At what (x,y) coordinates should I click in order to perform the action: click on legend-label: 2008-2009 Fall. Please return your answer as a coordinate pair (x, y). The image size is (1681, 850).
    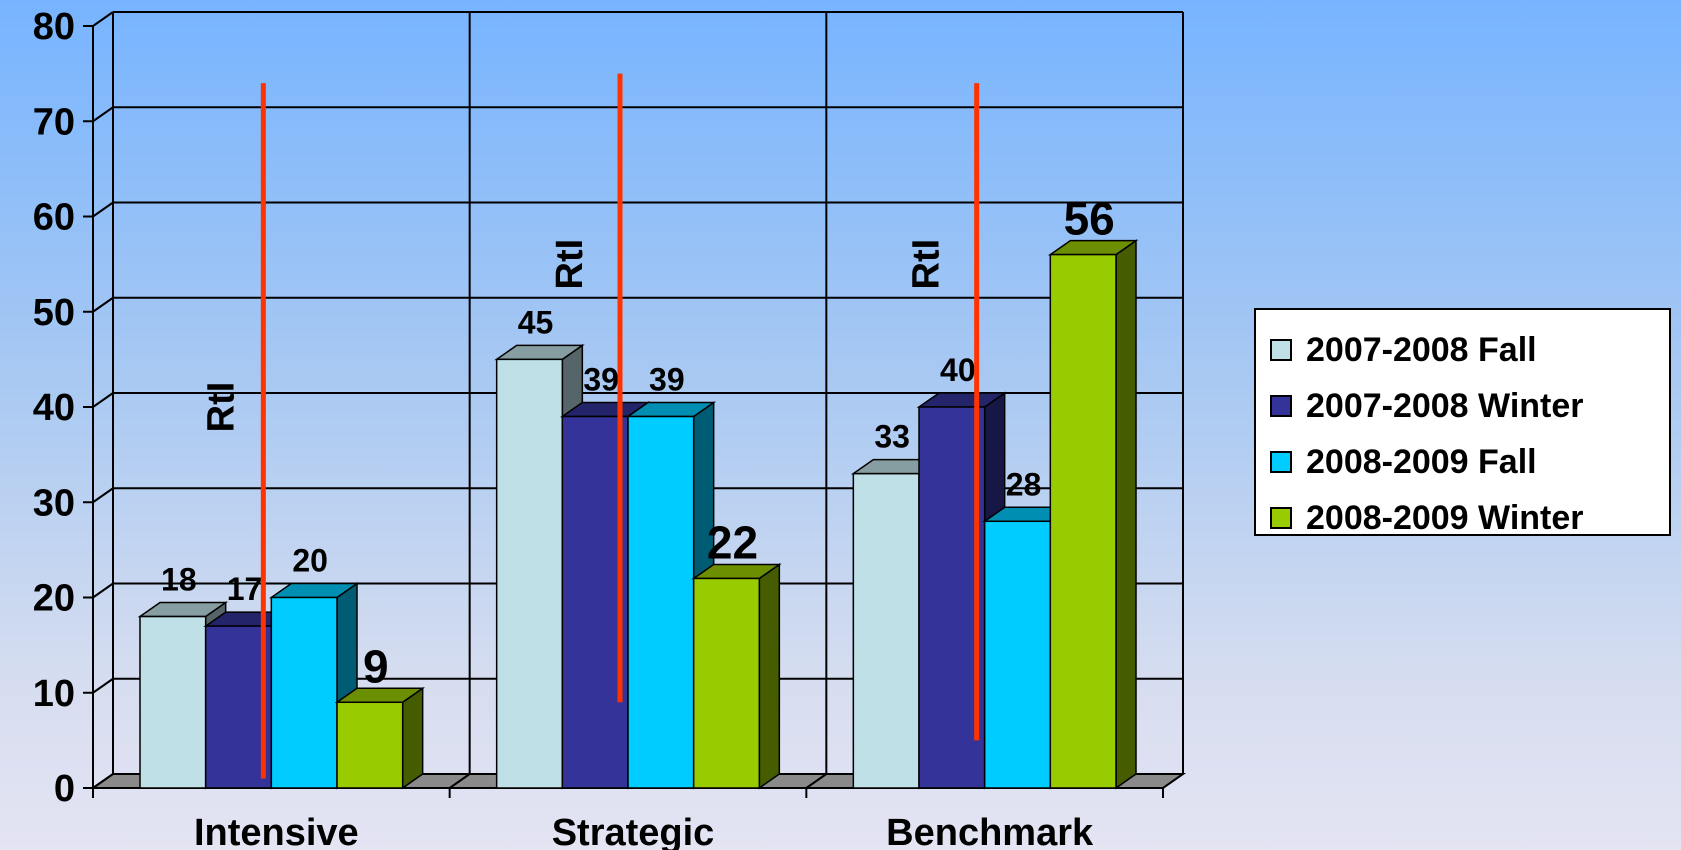
    Looking at the image, I should click on (1421, 461).